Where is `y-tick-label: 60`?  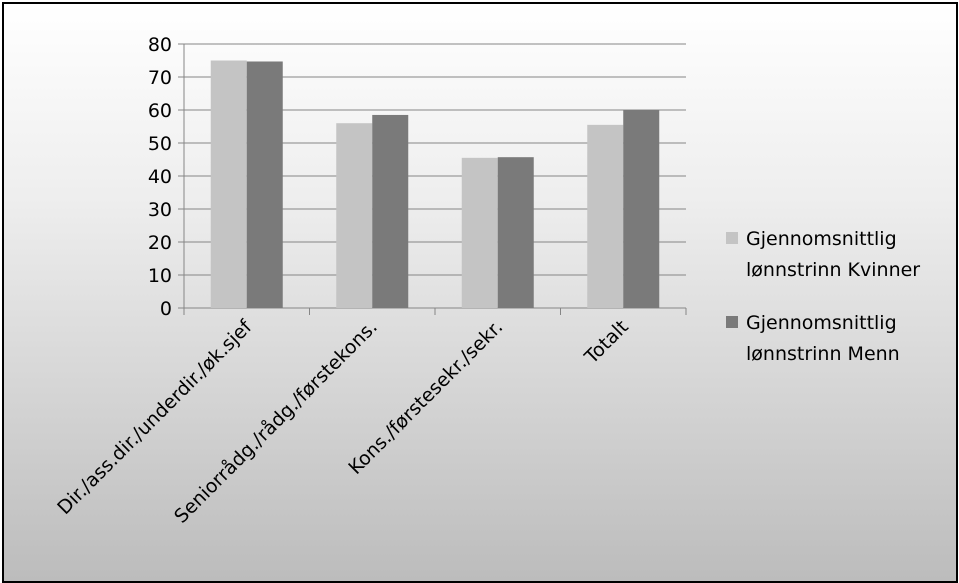
y-tick-label: 60 is located at coordinates (160, 111).